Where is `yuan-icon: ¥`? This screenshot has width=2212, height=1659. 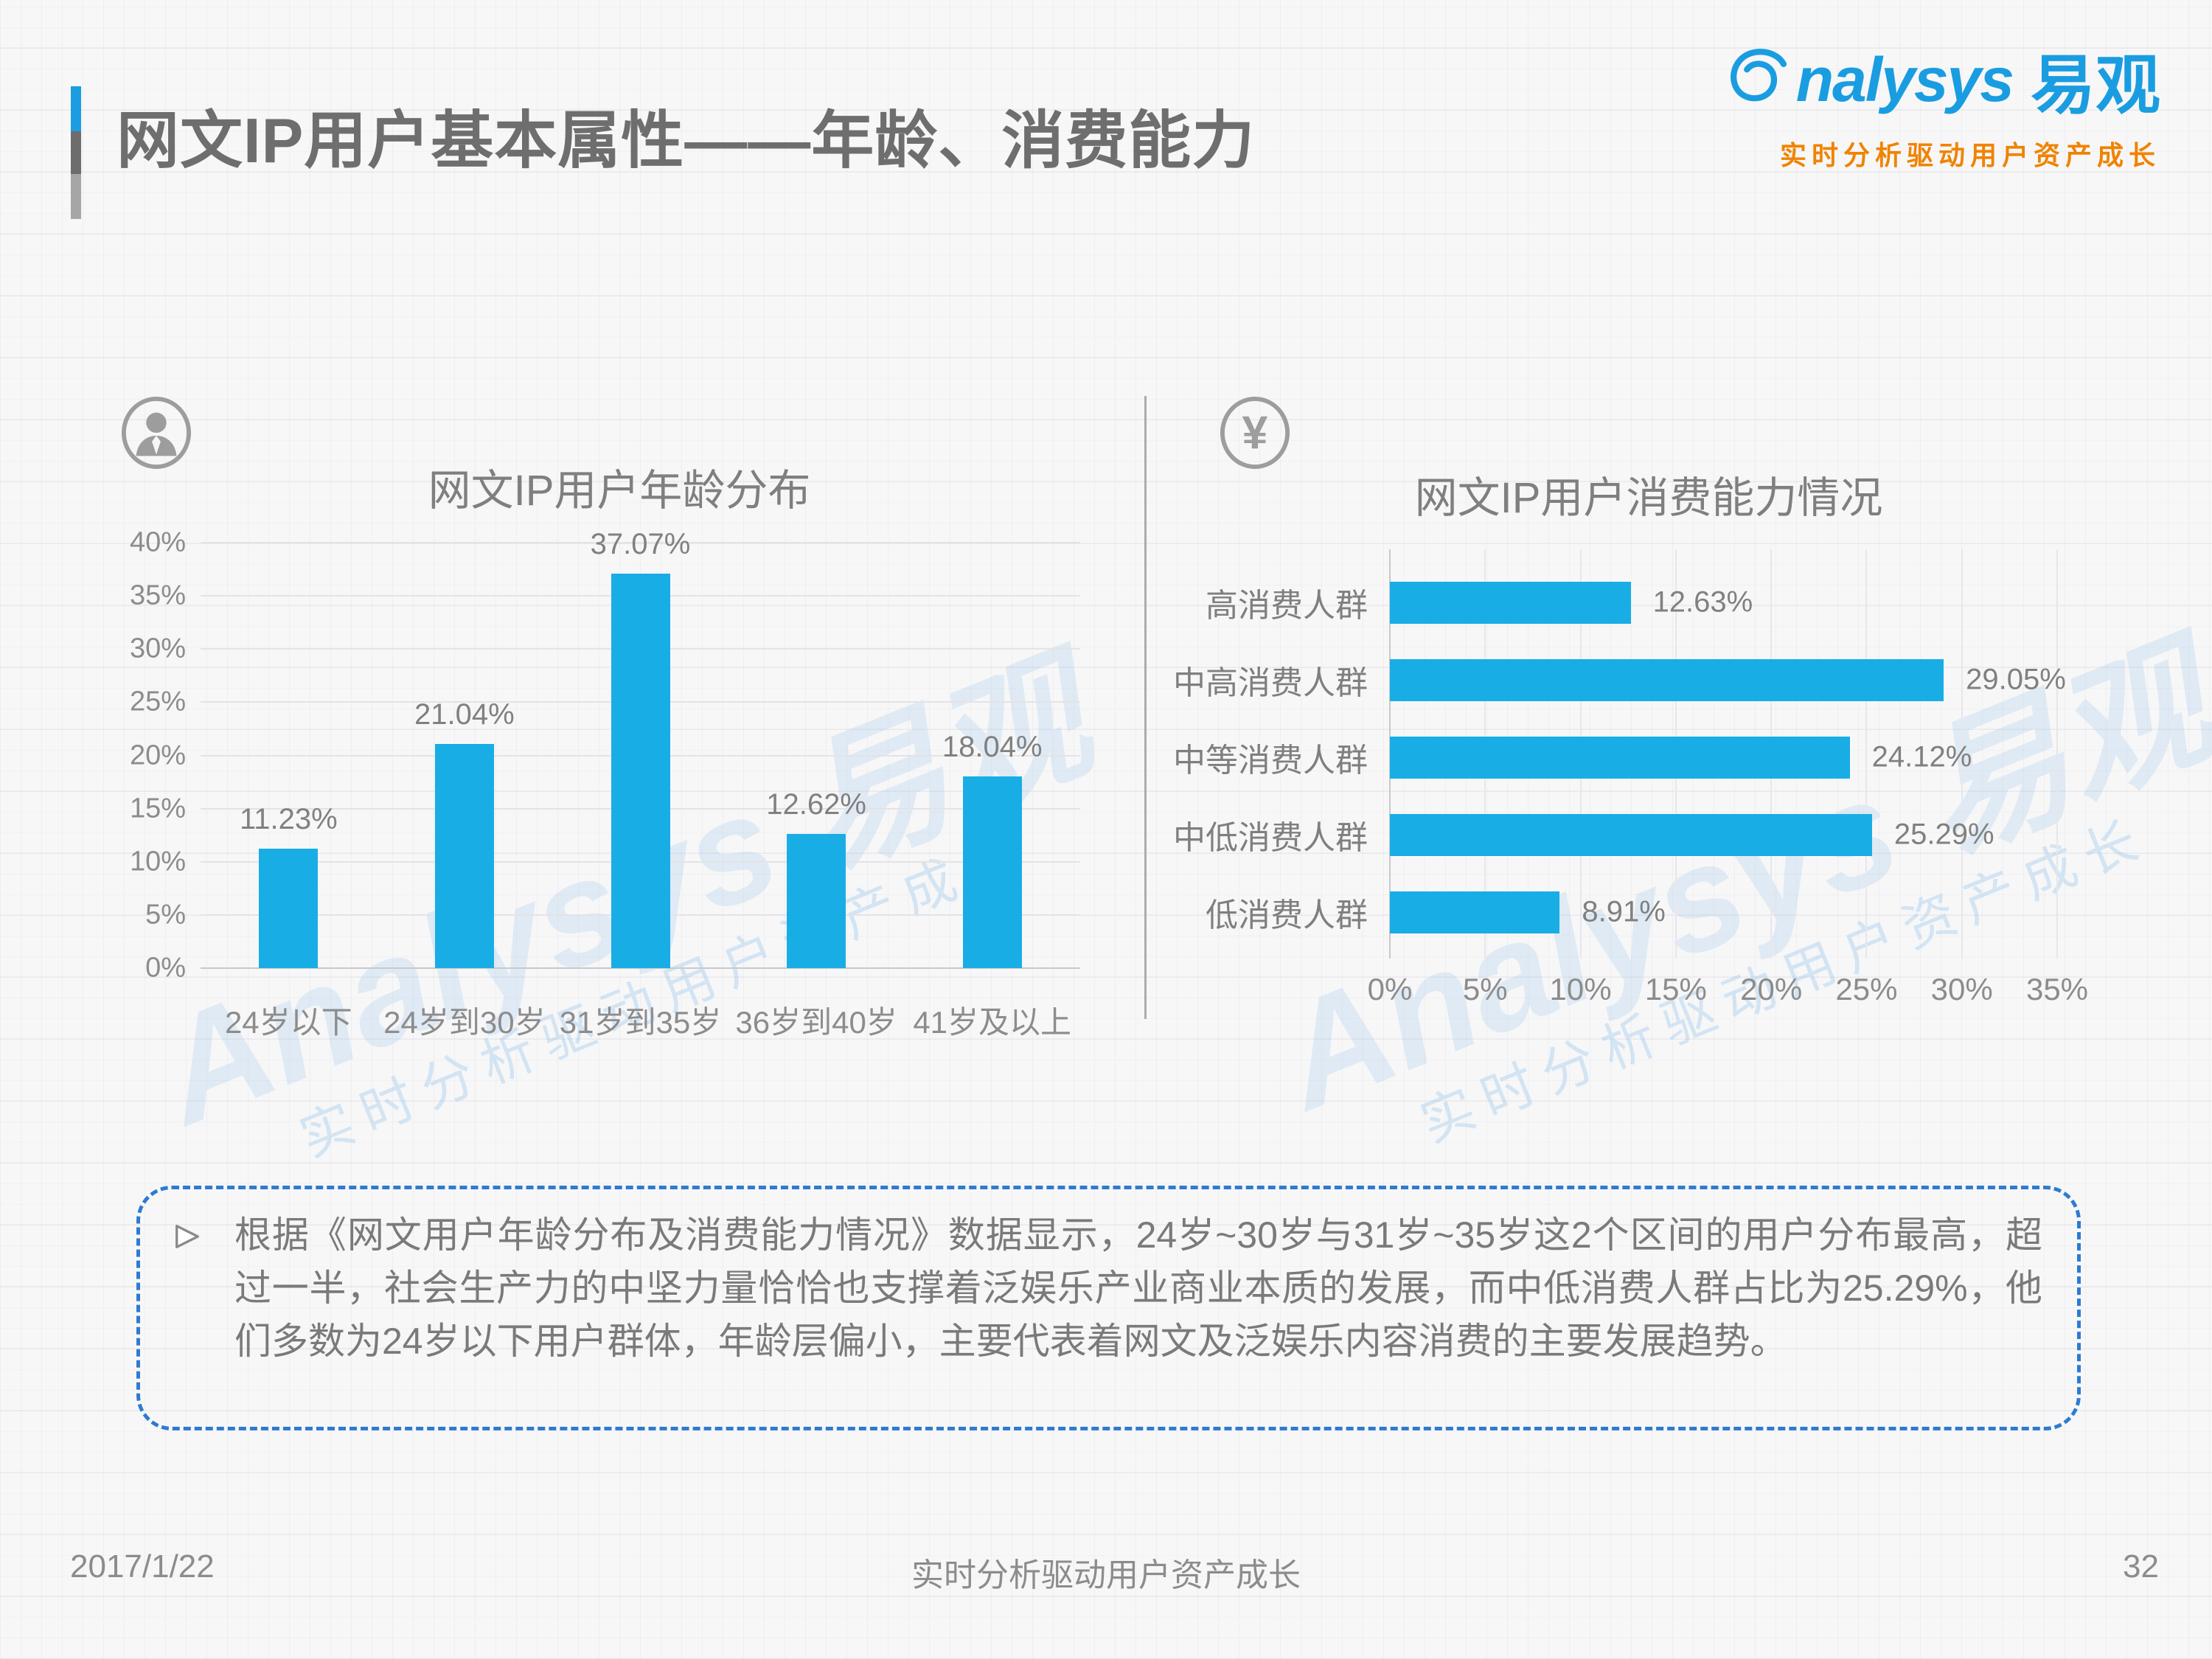 yuan-icon: ¥ is located at coordinates (1255, 433).